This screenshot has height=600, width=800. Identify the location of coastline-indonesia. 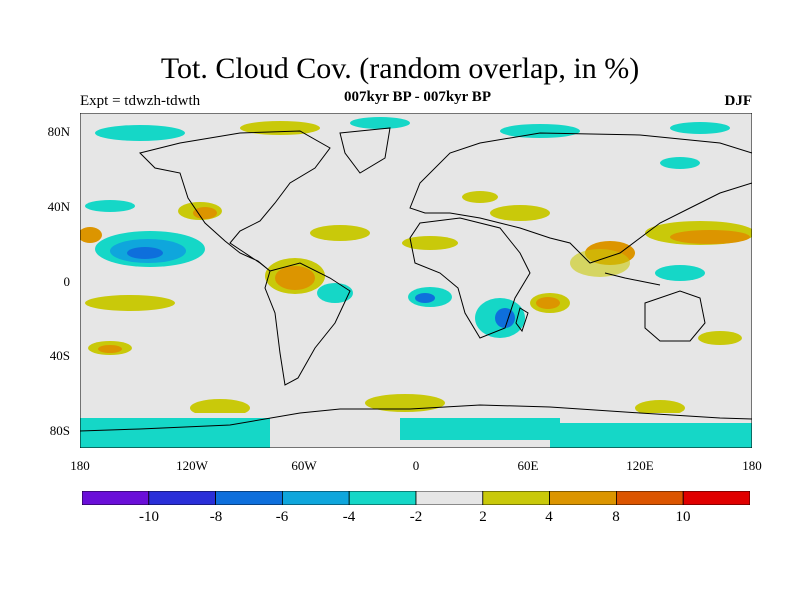
(632, 279).